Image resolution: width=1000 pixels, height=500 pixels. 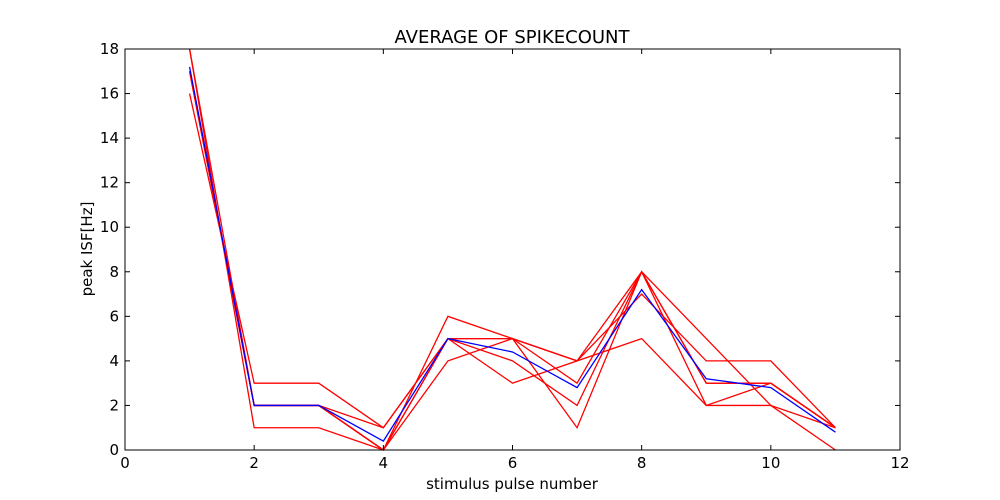 I want to click on y-tick-label: 12, so click(x=109, y=183).